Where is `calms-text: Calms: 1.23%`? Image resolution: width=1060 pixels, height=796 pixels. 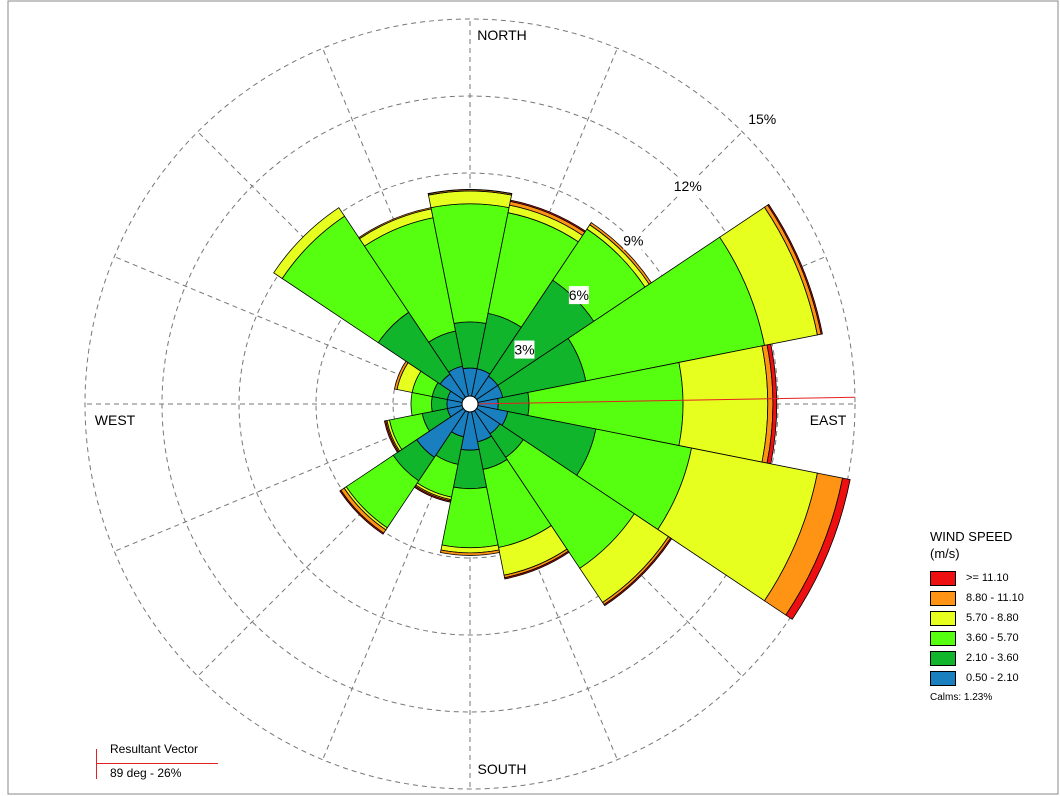
calms-text: Calms: 1.23% is located at coordinates (961, 697).